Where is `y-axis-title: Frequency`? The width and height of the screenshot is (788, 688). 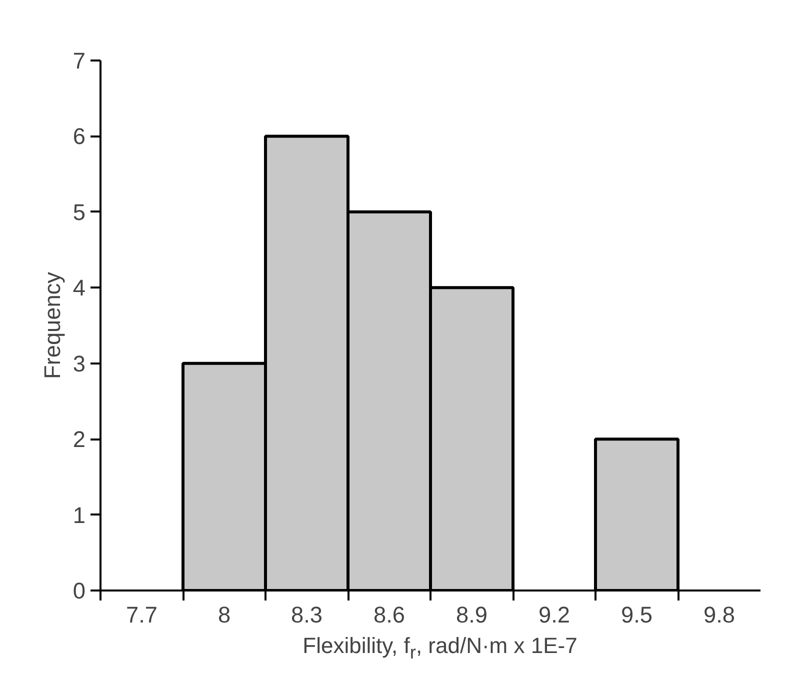 y-axis-title: Frequency is located at coordinates (51, 325).